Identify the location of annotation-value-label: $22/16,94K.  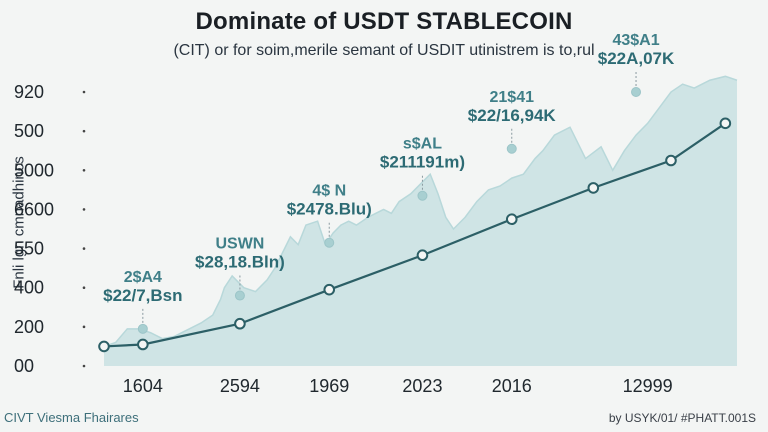
(512, 115).